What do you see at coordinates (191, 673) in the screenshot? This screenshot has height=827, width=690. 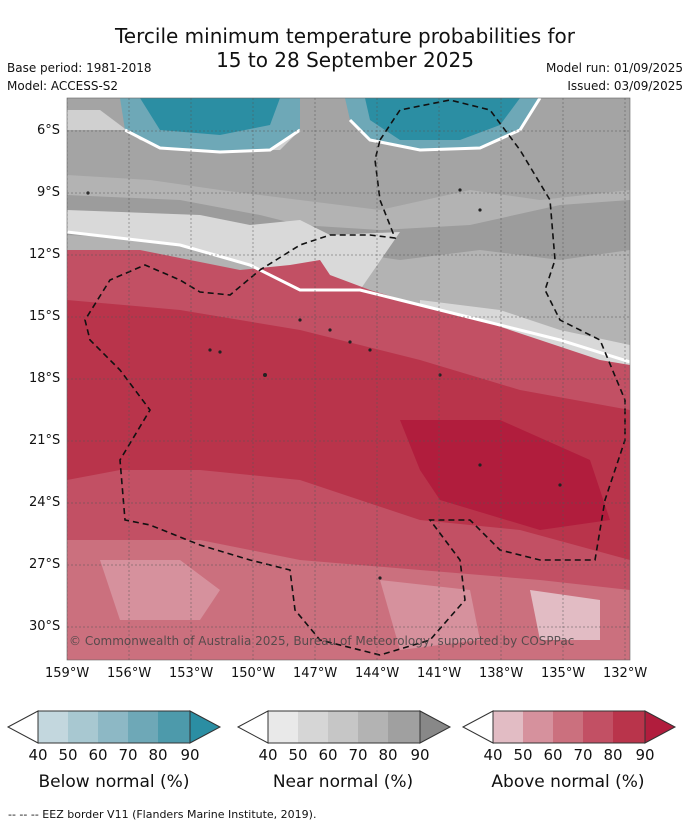 I see `lon-label: 153°W` at bounding box center [191, 673].